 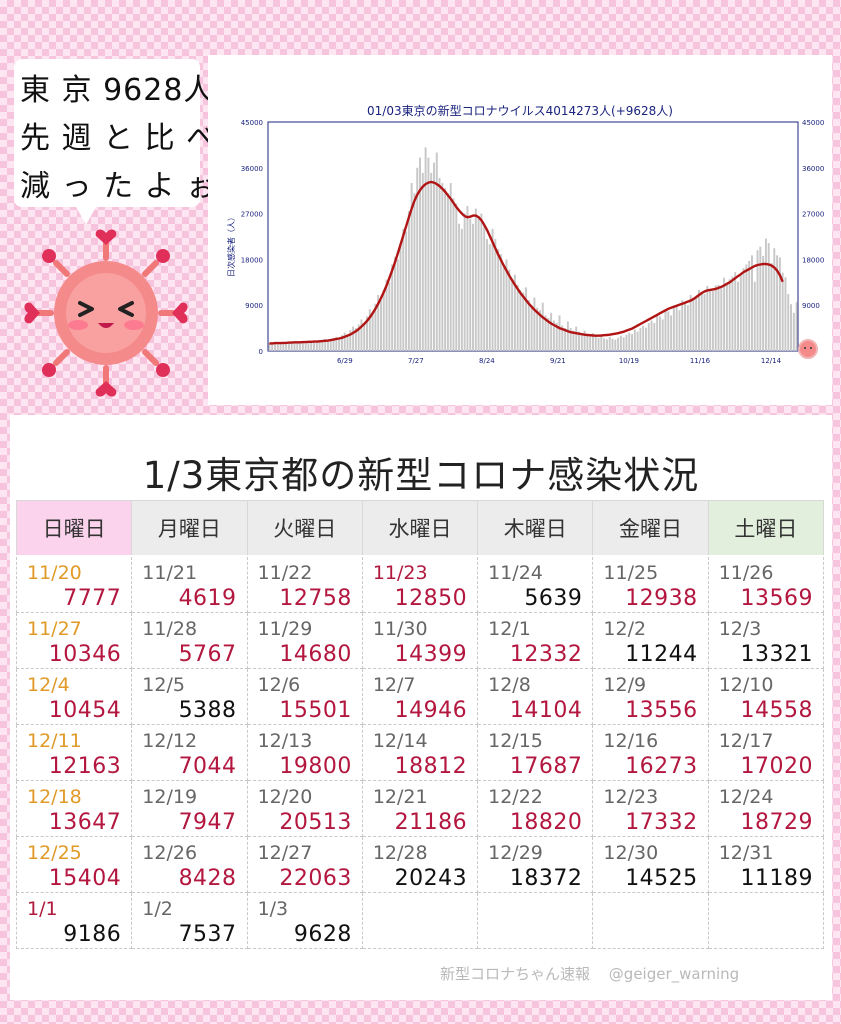 I want to click on day-case-count: 15501, so click(x=315, y=710).